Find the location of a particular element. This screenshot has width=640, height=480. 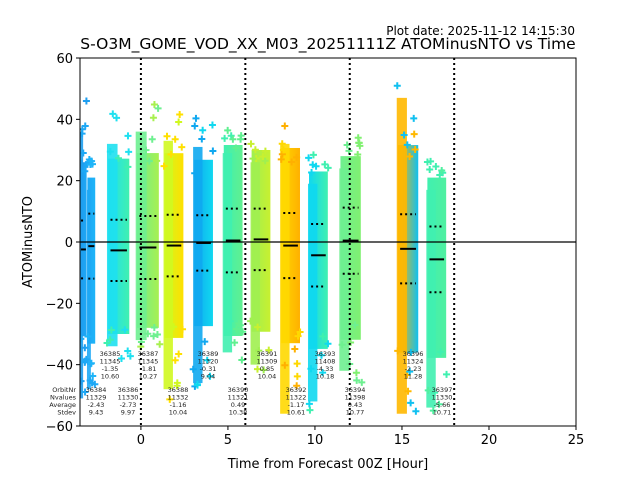

x-tick-label: 25 is located at coordinates (576, 440).